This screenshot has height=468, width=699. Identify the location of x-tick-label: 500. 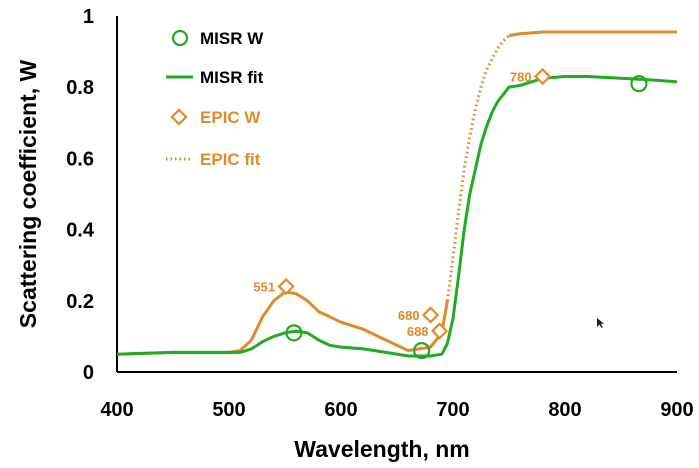
(228, 410).